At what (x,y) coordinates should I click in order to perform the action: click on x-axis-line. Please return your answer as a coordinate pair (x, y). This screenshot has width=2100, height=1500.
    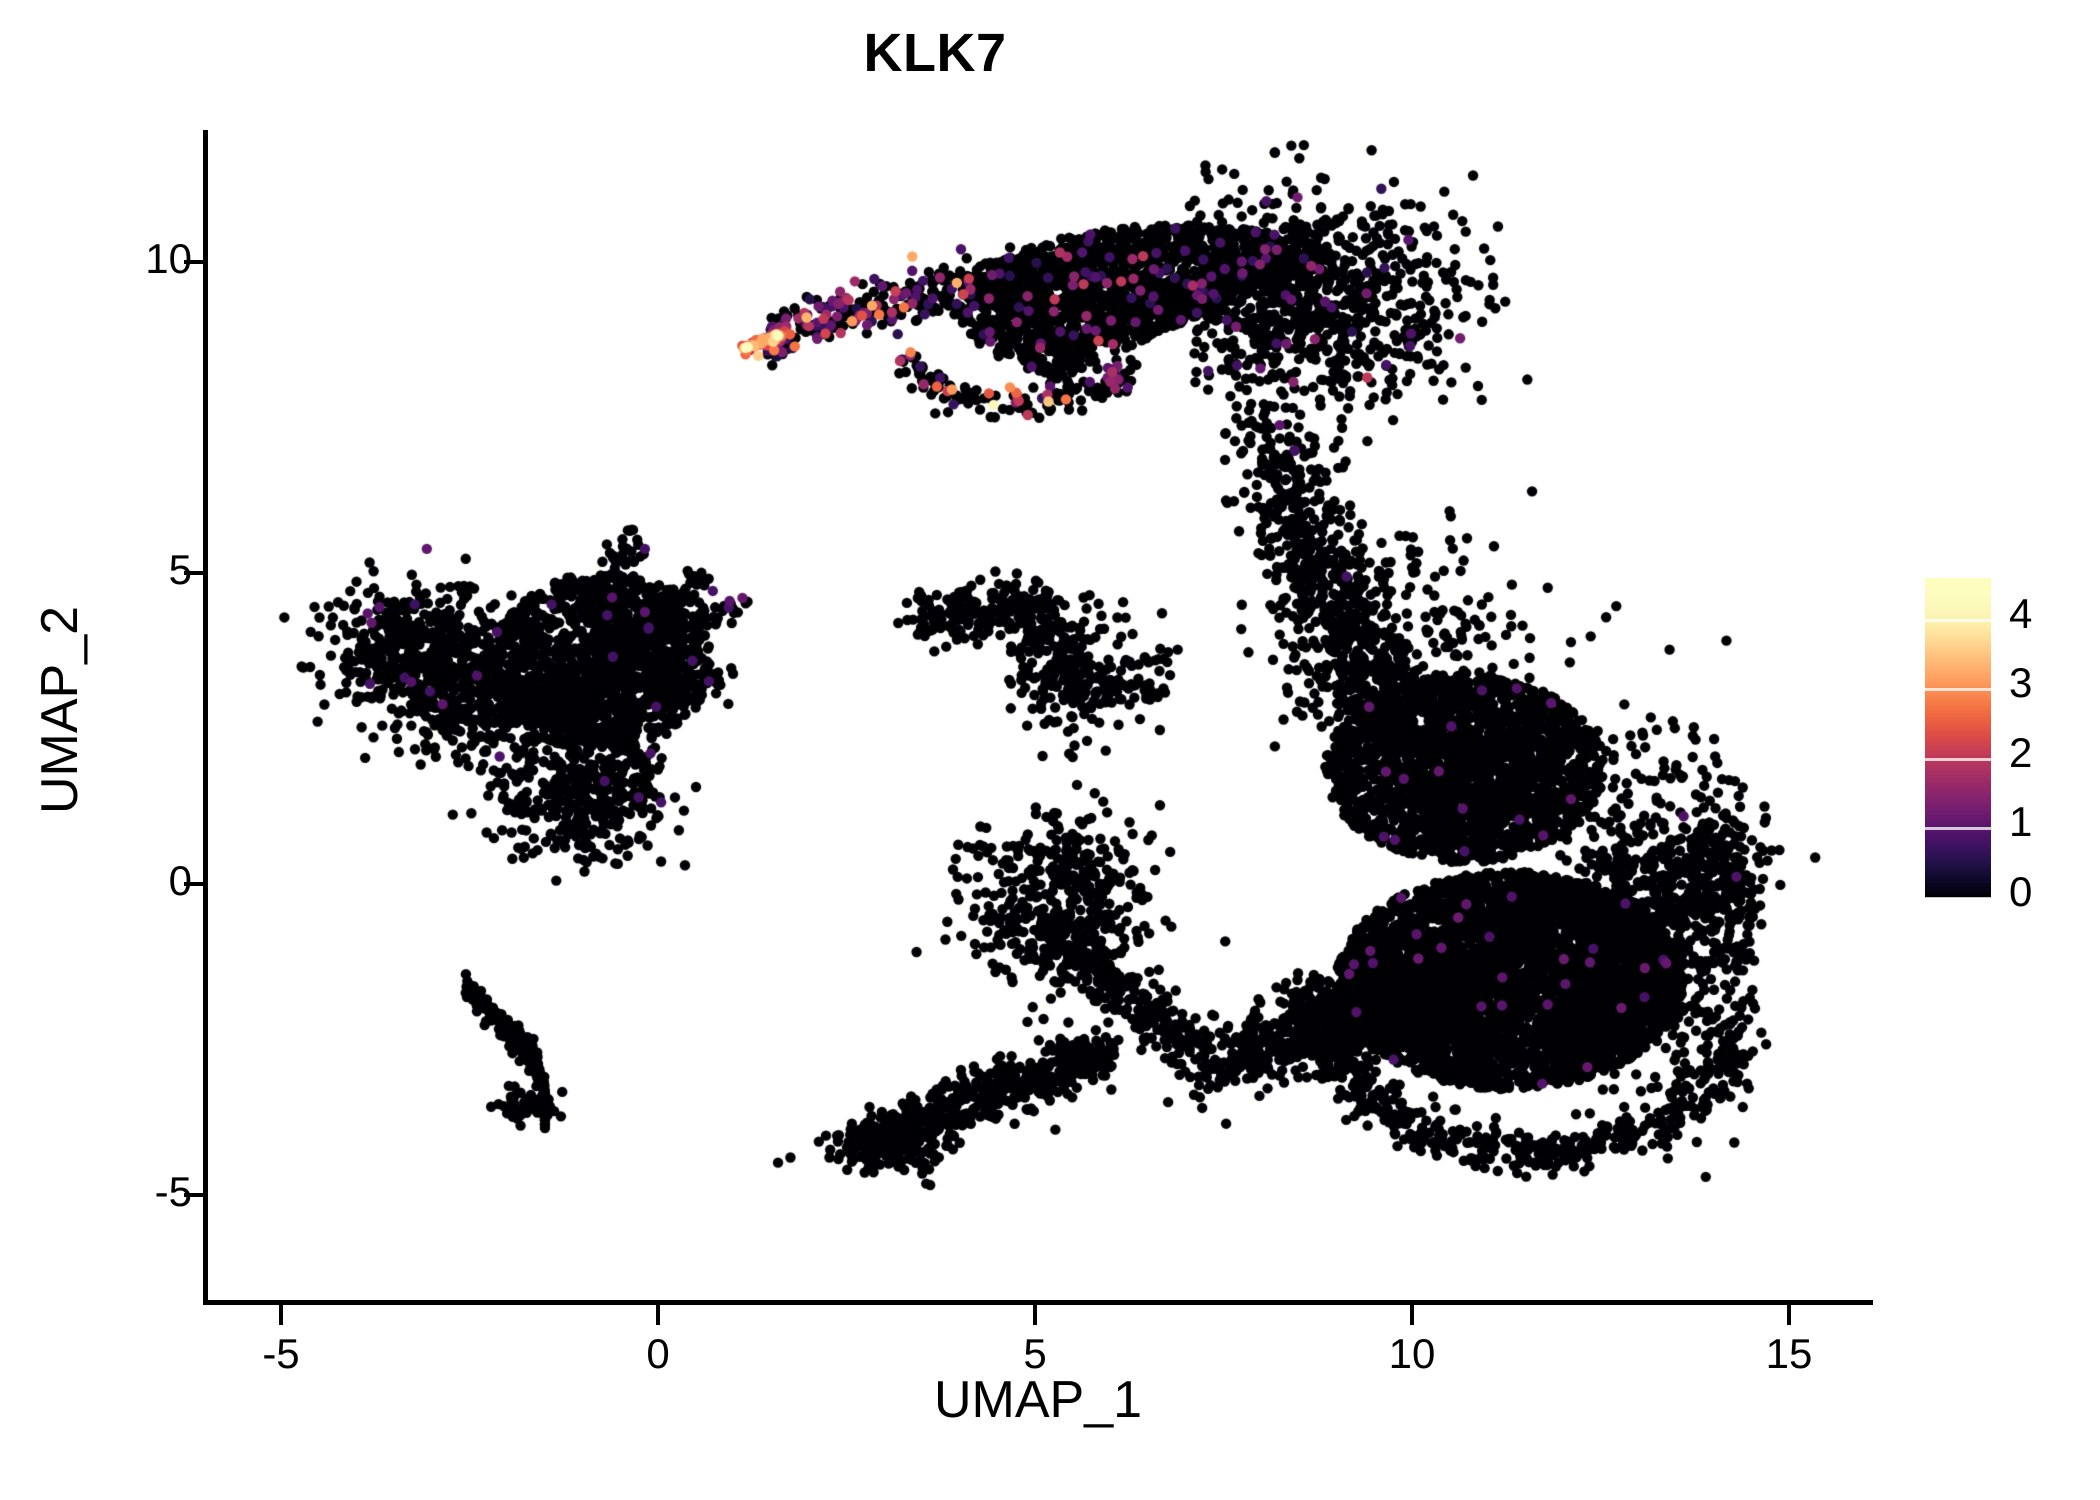
    Looking at the image, I should click on (1038, 1302).